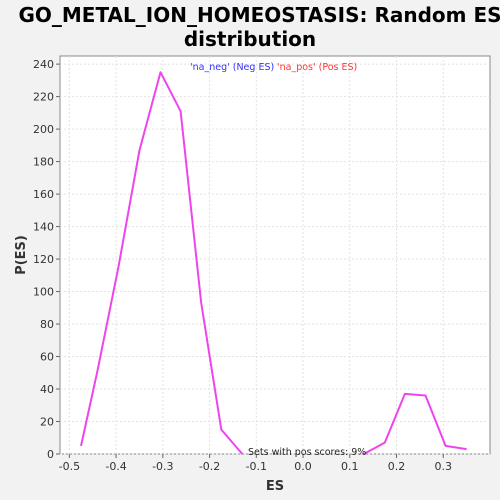 The image size is (500, 500). I want to click on x-tick-label: 0.3, so click(444, 466).